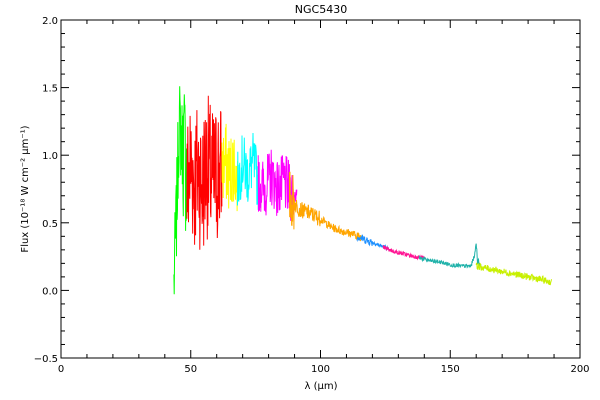  What do you see at coordinates (50, 224) in the screenshot?
I see `y-tick-label: 0.5` at bounding box center [50, 224].